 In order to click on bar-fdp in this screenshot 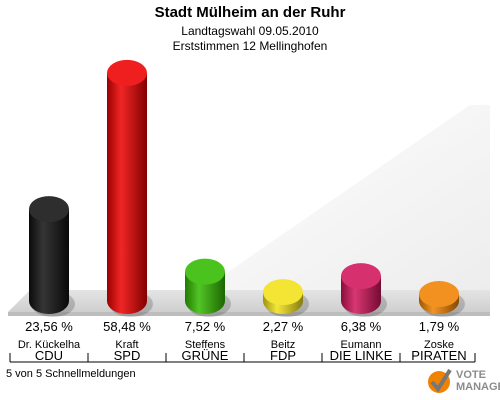, I will do `click(286, 298)`.